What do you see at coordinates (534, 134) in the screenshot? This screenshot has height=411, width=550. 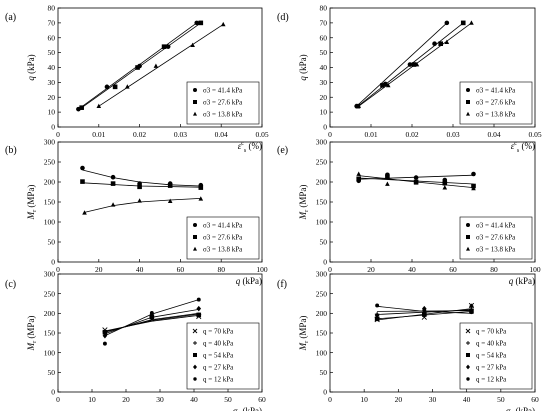 I see `x-tick-label: 0.05` at bounding box center [534, 134].